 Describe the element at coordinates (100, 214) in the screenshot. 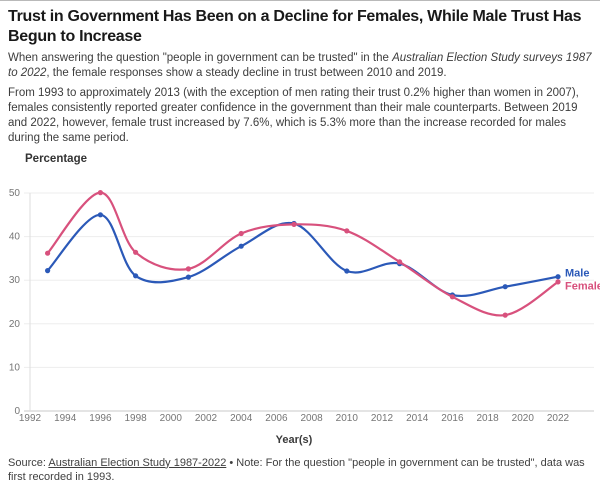

I see `data-point-male-1996` at that location.